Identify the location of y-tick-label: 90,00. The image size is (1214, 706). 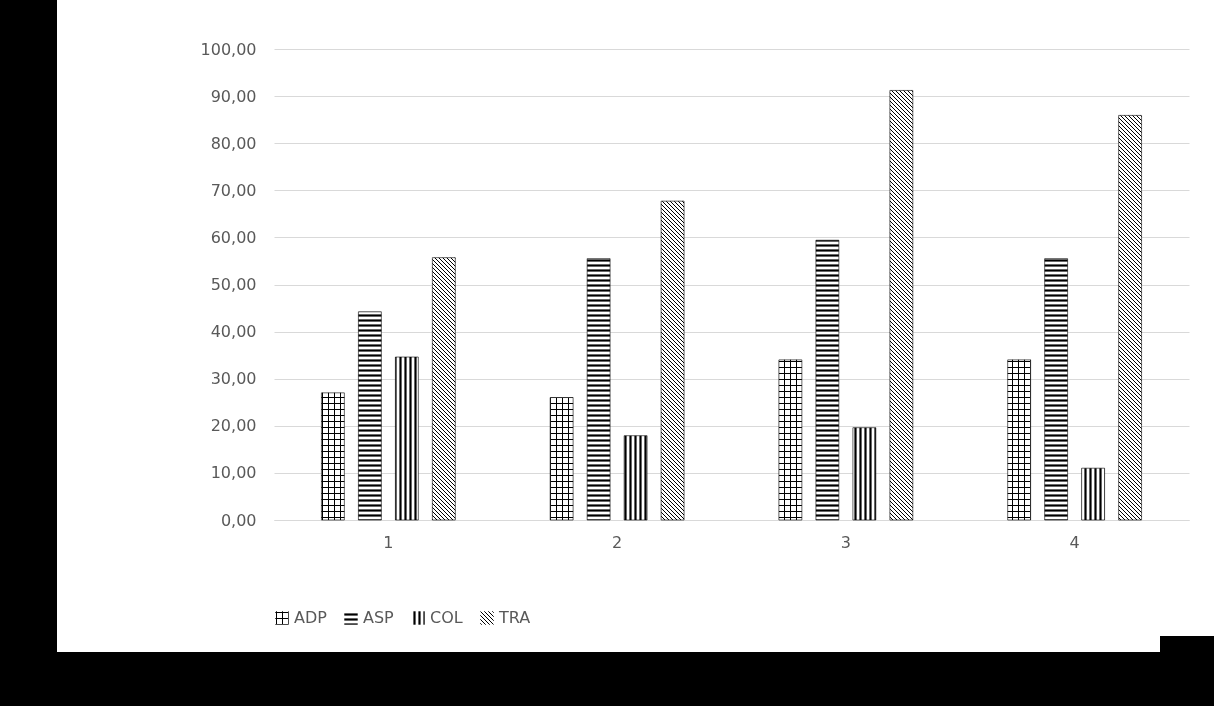
(233, 96).